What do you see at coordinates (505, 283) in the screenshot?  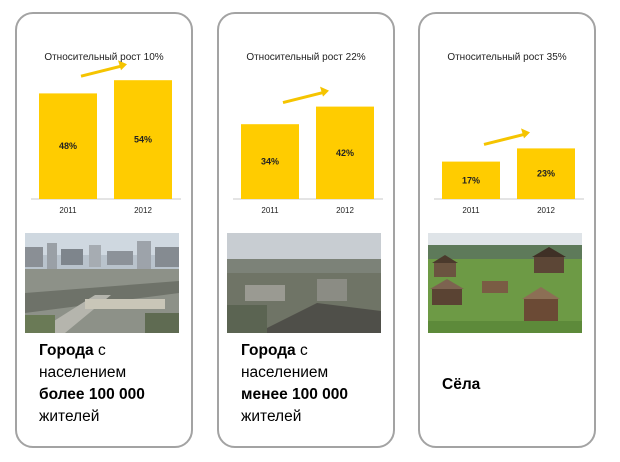 I see `village-icon` at bounding box center [505, 283].